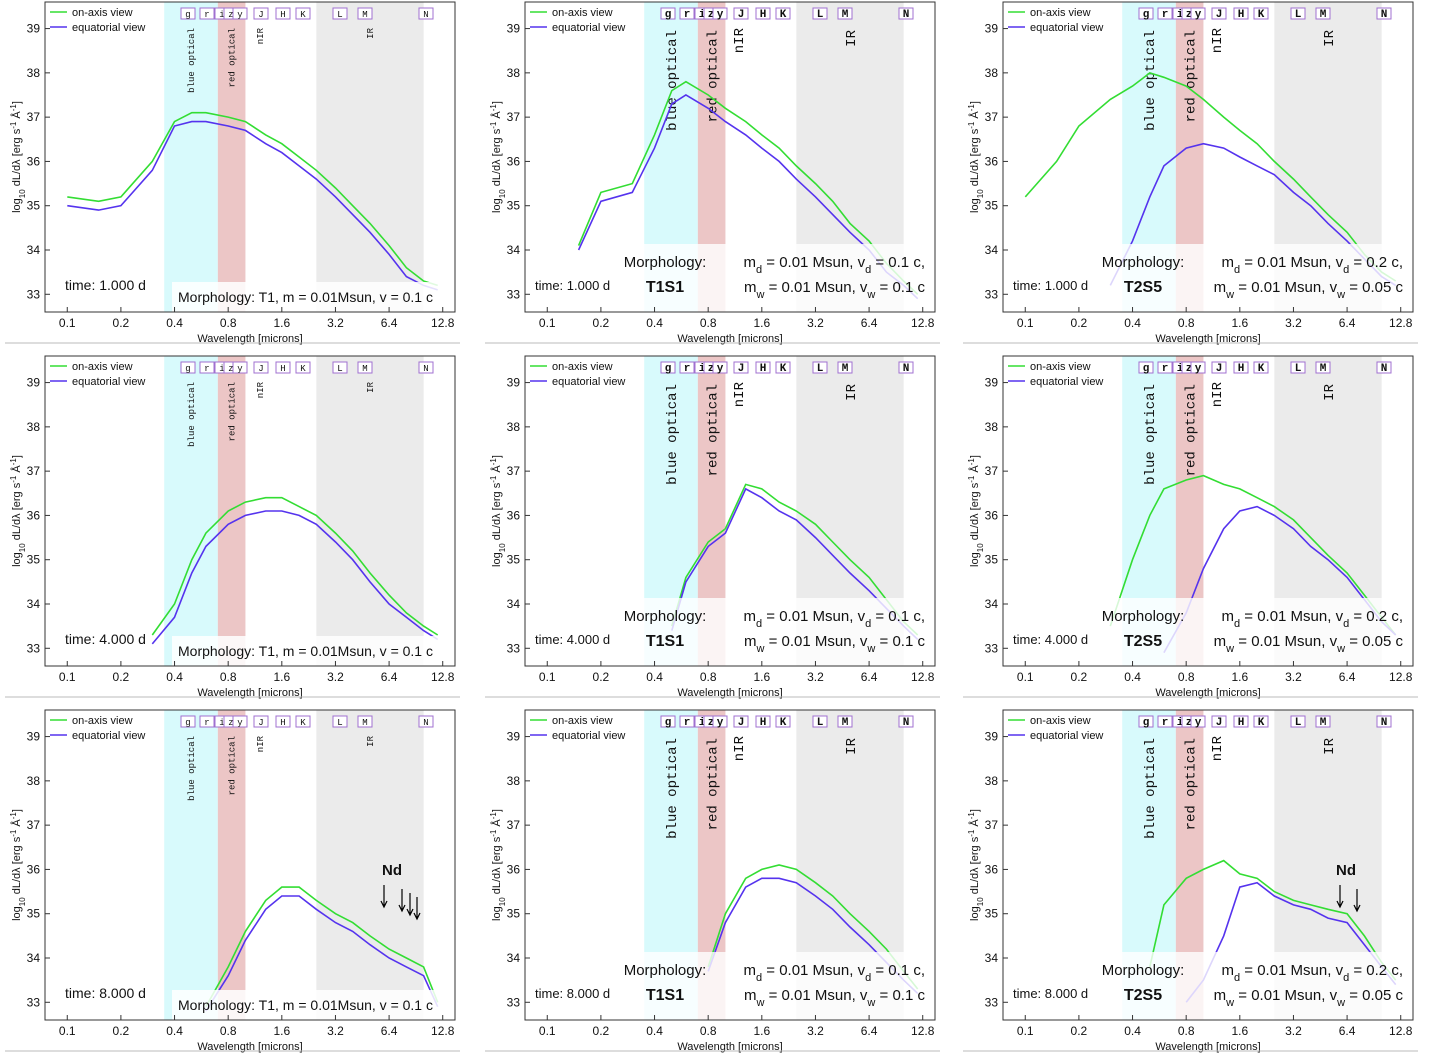 The image size is (1439, 1057). What do you see at coordinates (514, 914) in the screenshot?
I see `y-tick-label: 35` at bounding box center [514, 914].